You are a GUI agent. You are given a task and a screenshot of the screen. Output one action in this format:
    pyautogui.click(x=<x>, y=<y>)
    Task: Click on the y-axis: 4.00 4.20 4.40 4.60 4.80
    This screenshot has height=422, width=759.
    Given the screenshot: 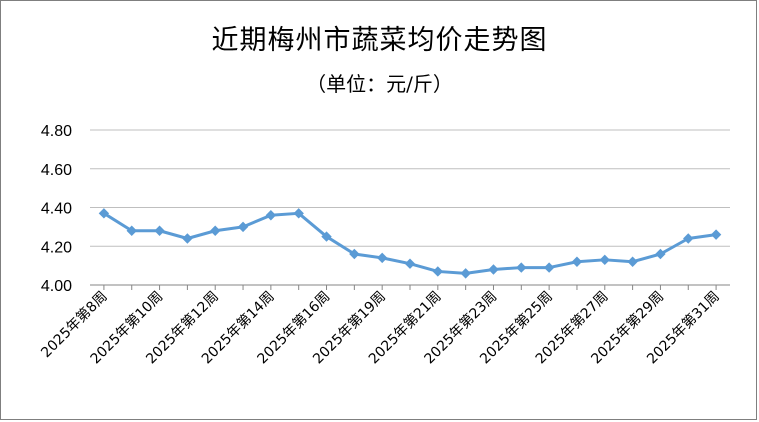 What is the action you would take?
    pyautogui.click(x=56, y=209)
    